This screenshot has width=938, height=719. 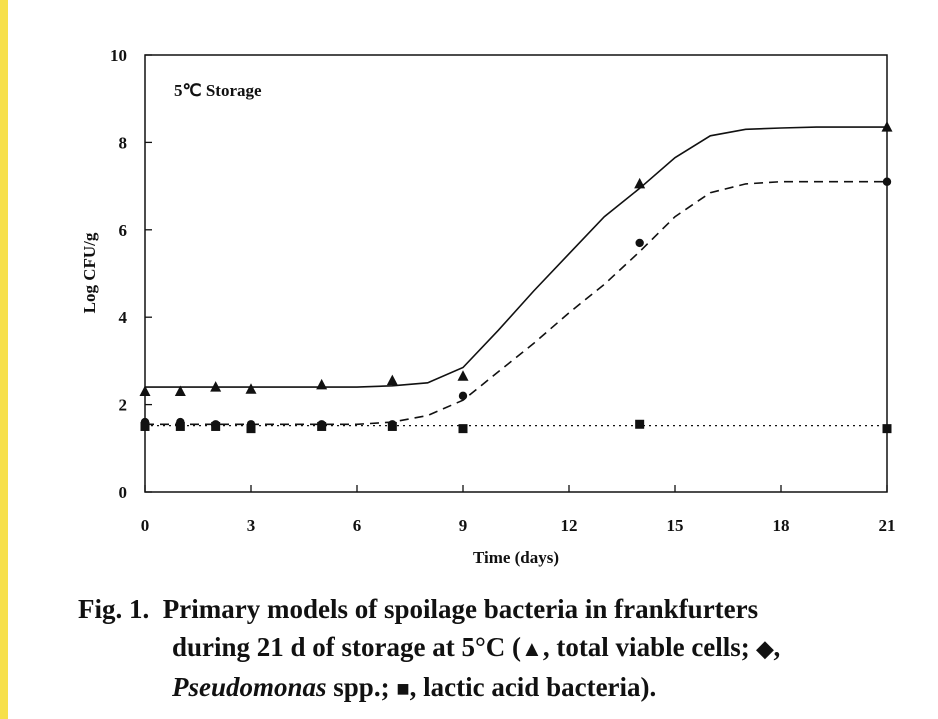 What do you see at coordinates (249, 687) in the screenshot?
I see `caption-pseudomonas: Pseudomonas` at bounding box center [249, 687].